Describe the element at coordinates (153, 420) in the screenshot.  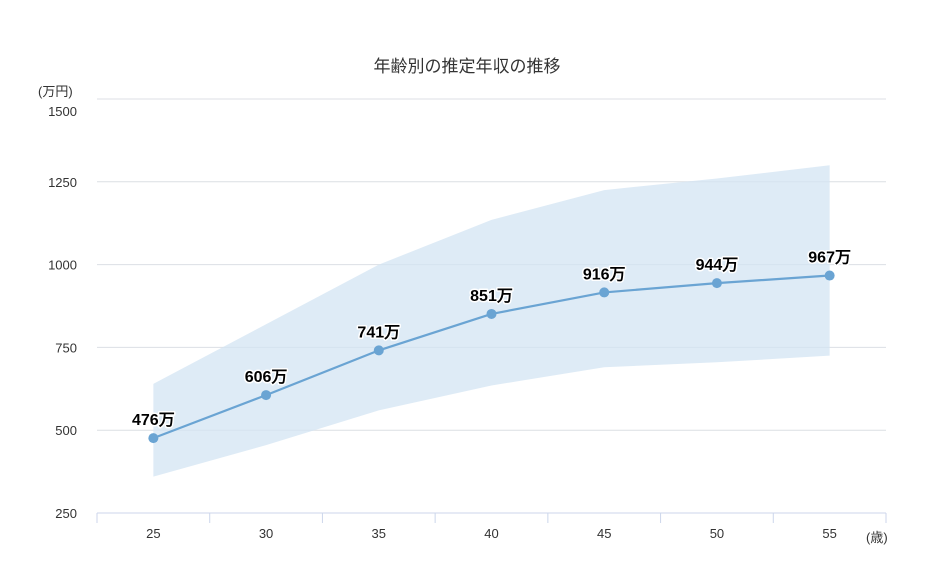
I see `data-label: 476万` at that location.